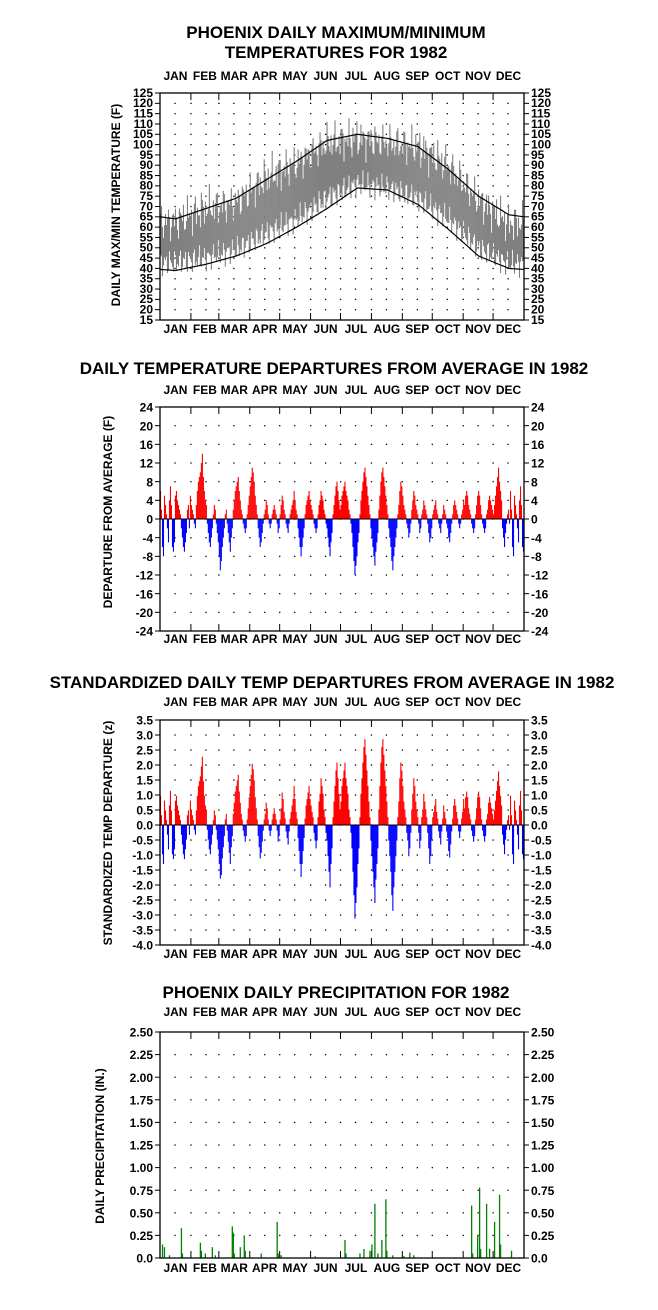 This screenshot has width=658, height=1310. What do you see at coordinates (448, 390) in the screenshot?
I see `month-label-top: OCT` at bounding box center [448, 390].